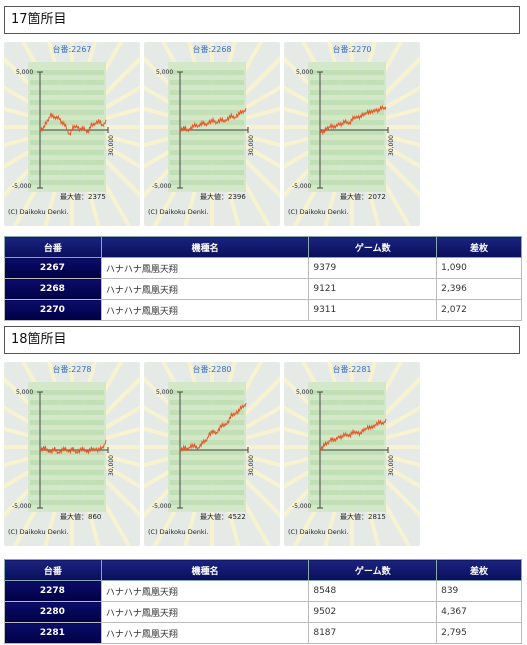 Image resolution: width=527 pixels, height=645 pixels. I want to click on cell-difference: 2,795, so click(479, 633).